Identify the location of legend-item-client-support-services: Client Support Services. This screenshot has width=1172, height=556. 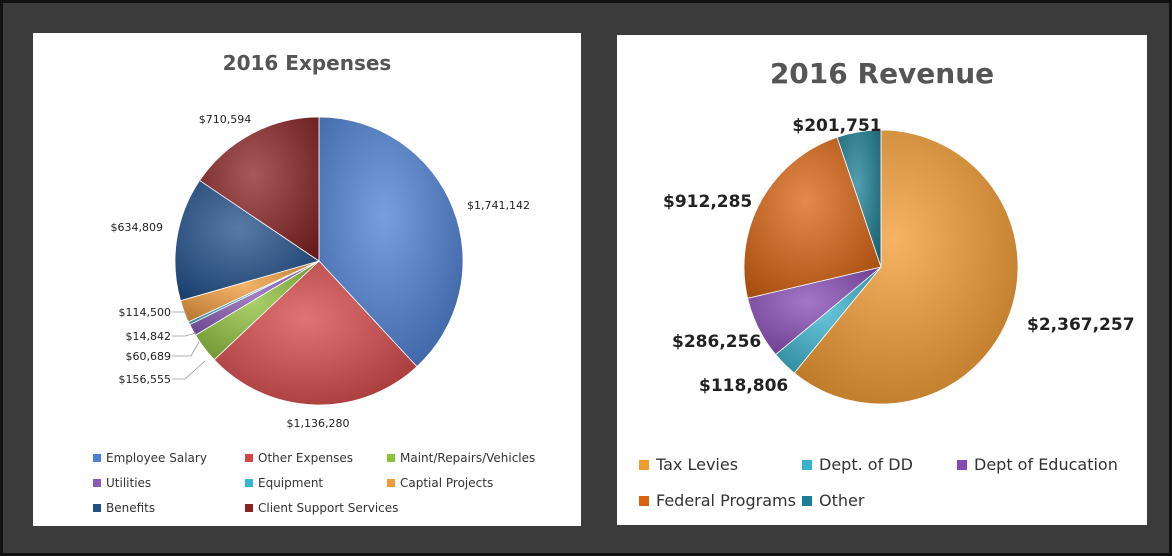
(321, 508).